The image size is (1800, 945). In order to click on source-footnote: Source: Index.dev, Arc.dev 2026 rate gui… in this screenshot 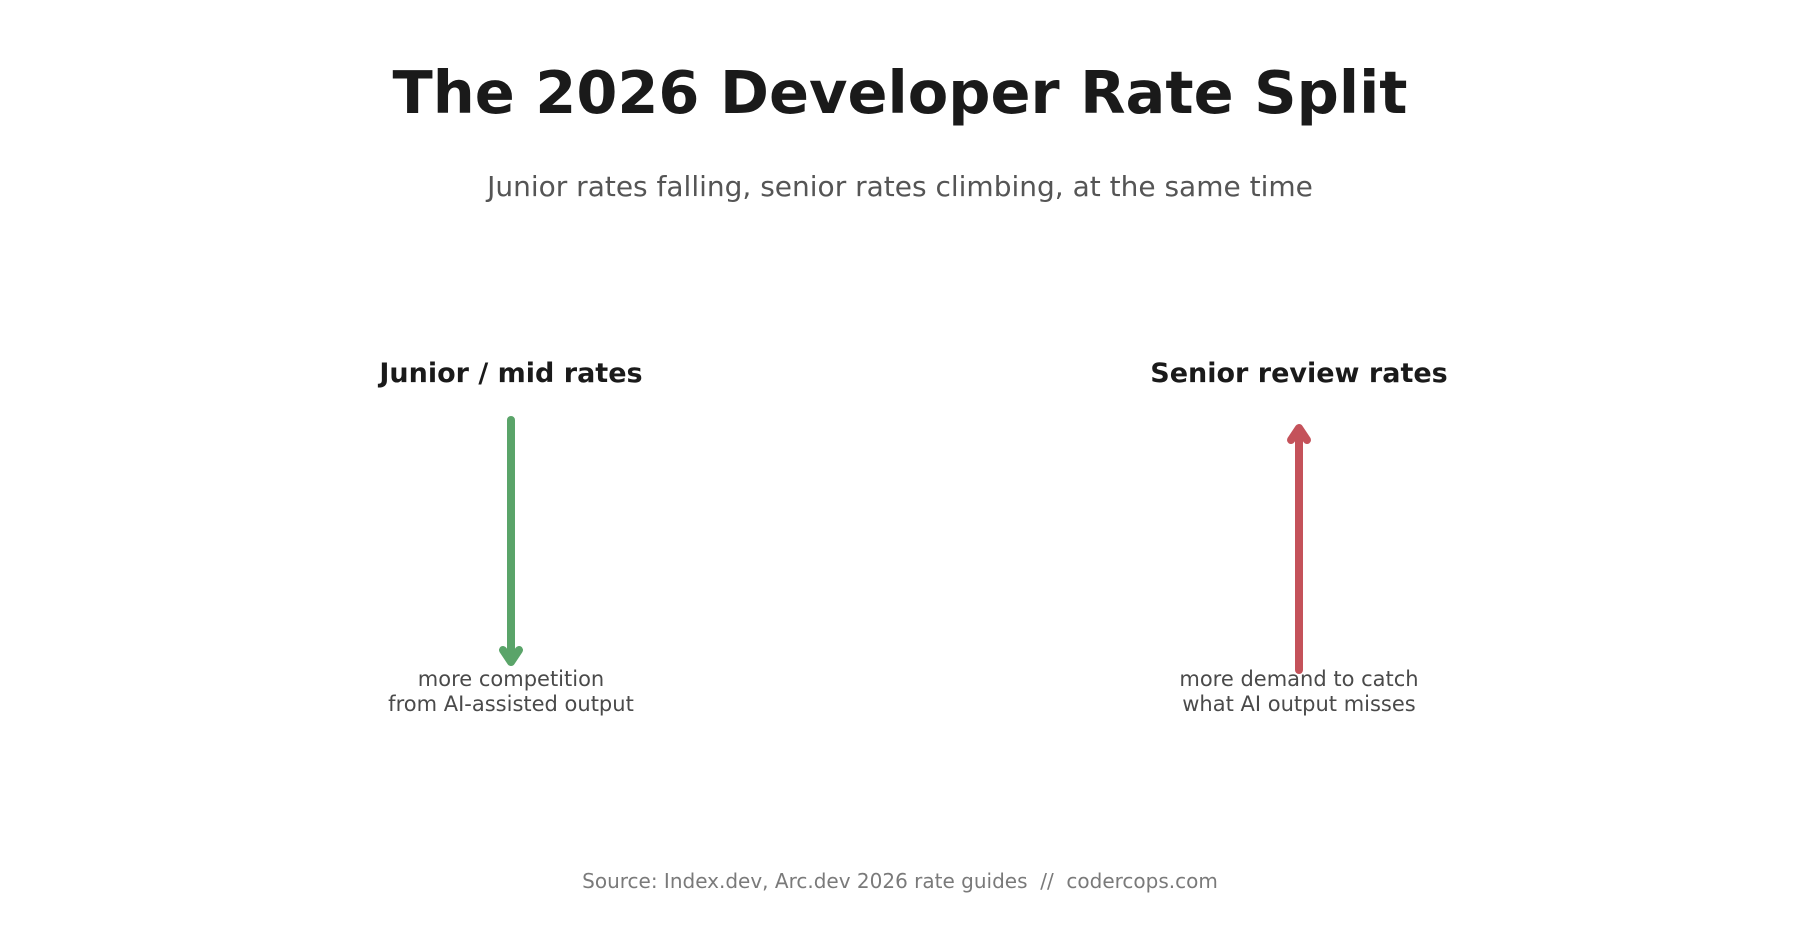, I will do `click(900, 881)`.